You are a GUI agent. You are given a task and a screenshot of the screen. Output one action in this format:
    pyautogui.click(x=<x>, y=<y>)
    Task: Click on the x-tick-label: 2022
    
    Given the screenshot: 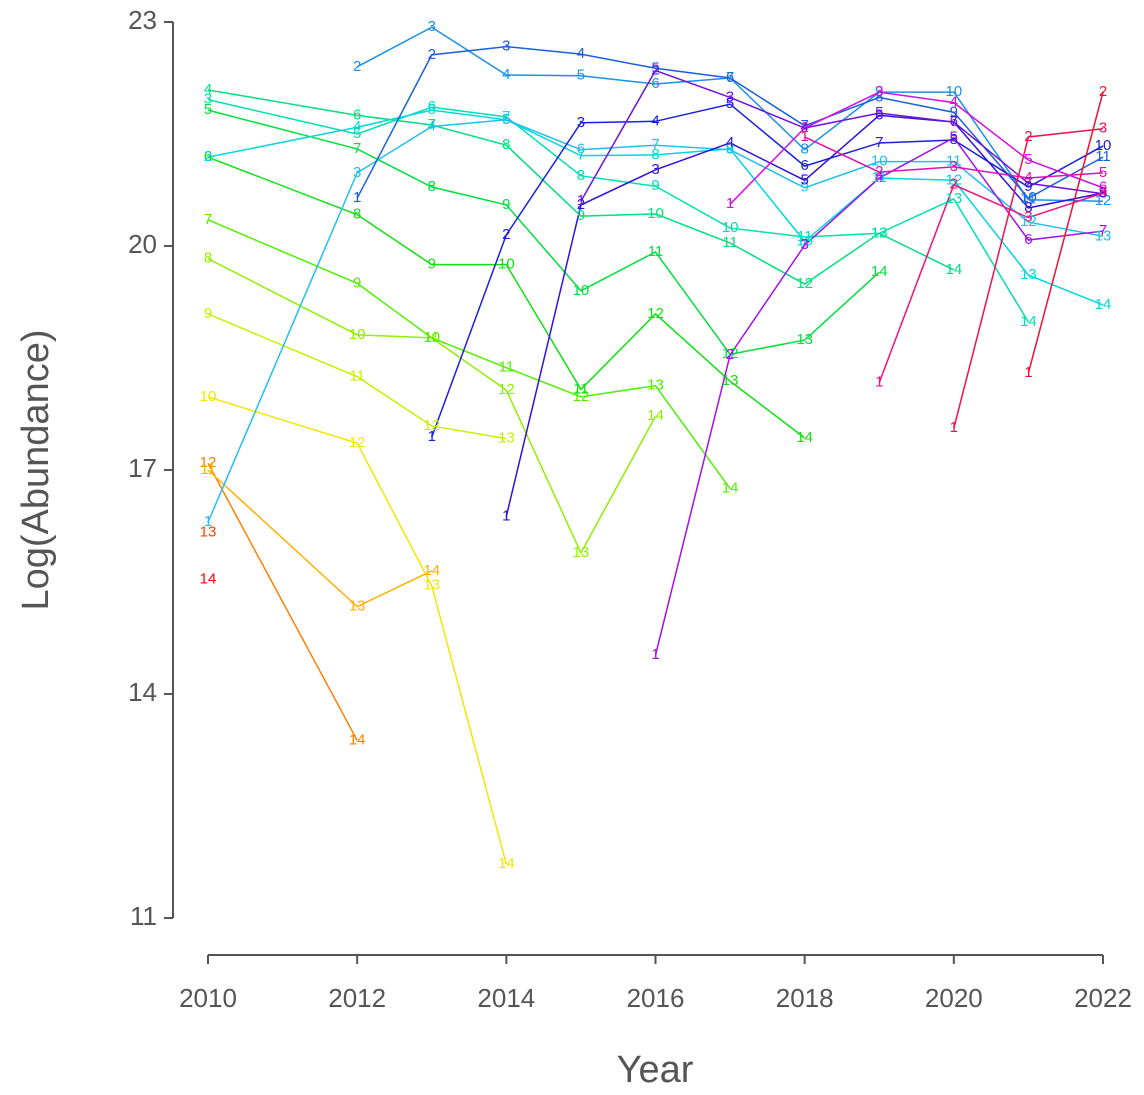 What is the action you would take?
    pyautogui.click(x=1103, y=998)
    